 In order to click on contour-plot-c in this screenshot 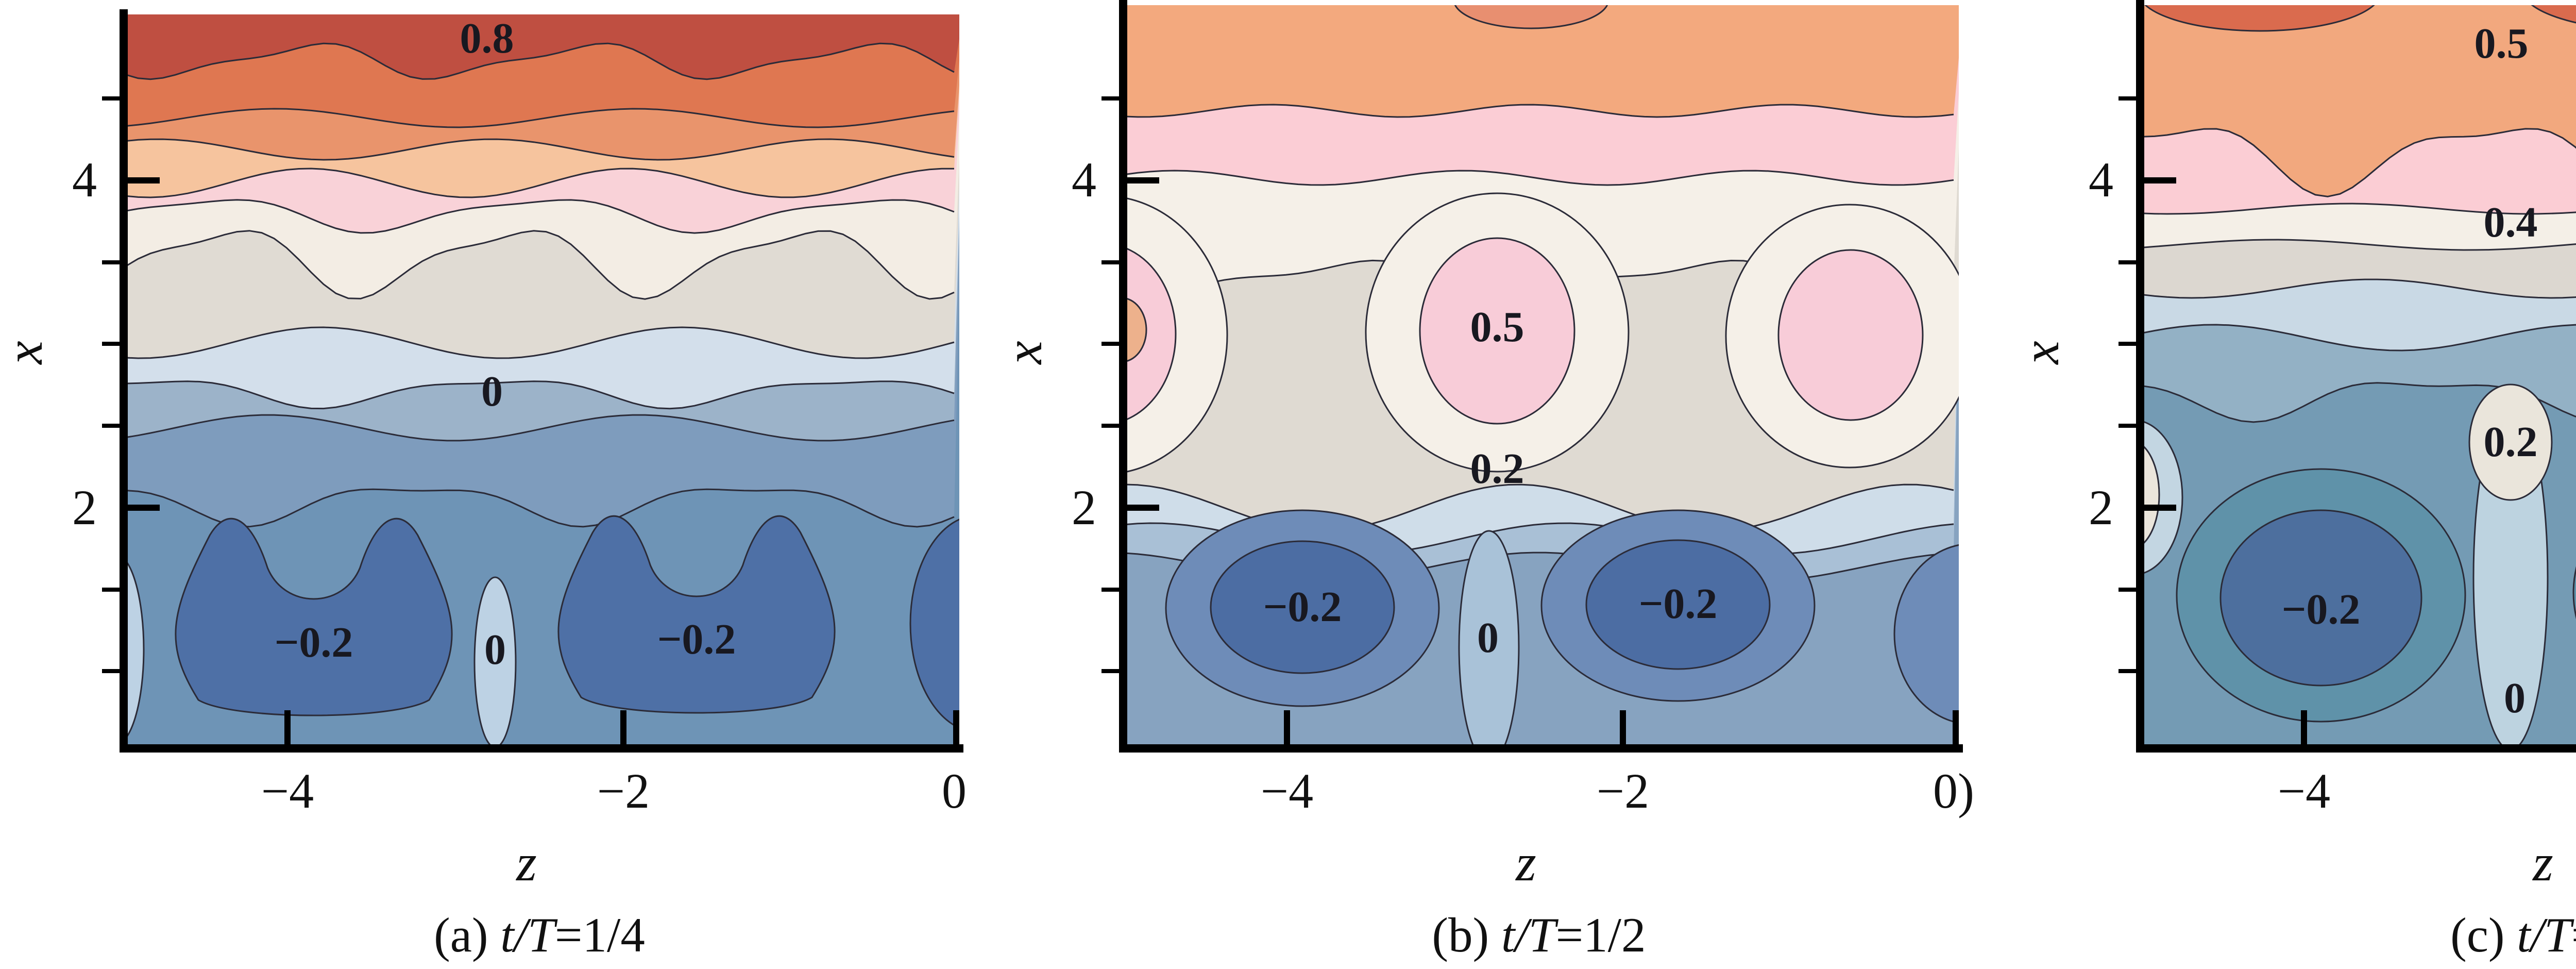, I will do `click(2347, 376)`.